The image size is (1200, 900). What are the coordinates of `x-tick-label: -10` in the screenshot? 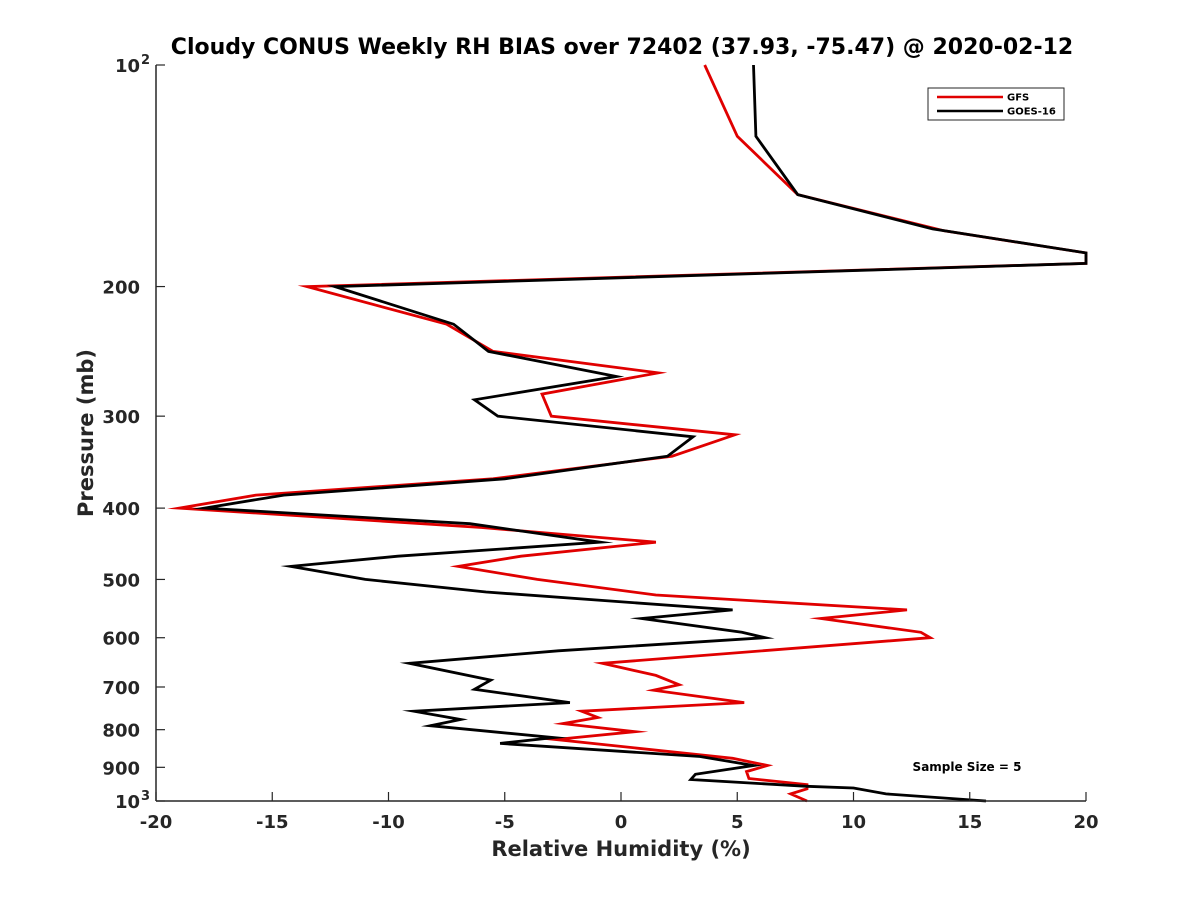 It's located at (388, 822).